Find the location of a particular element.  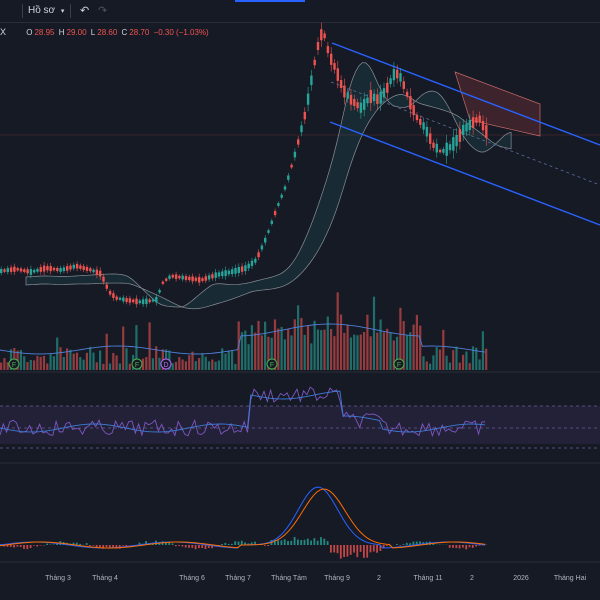

event-marker-label: F is located at coordinates (14, 365).